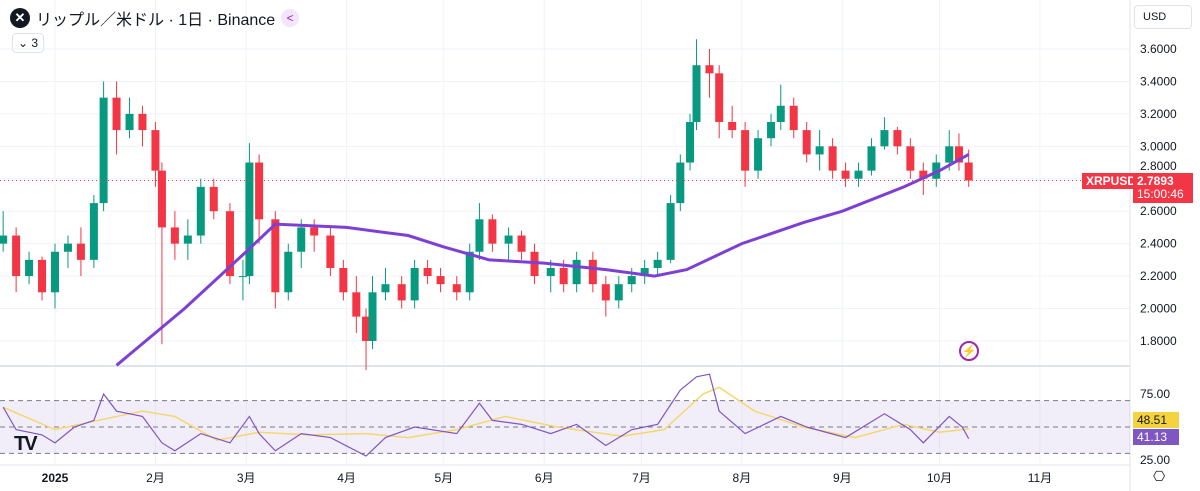 The width and height of the screenshot is (1200, 491). I want to click on last-price-tag: 2.7893 15:00:46, so click(1163, 188).